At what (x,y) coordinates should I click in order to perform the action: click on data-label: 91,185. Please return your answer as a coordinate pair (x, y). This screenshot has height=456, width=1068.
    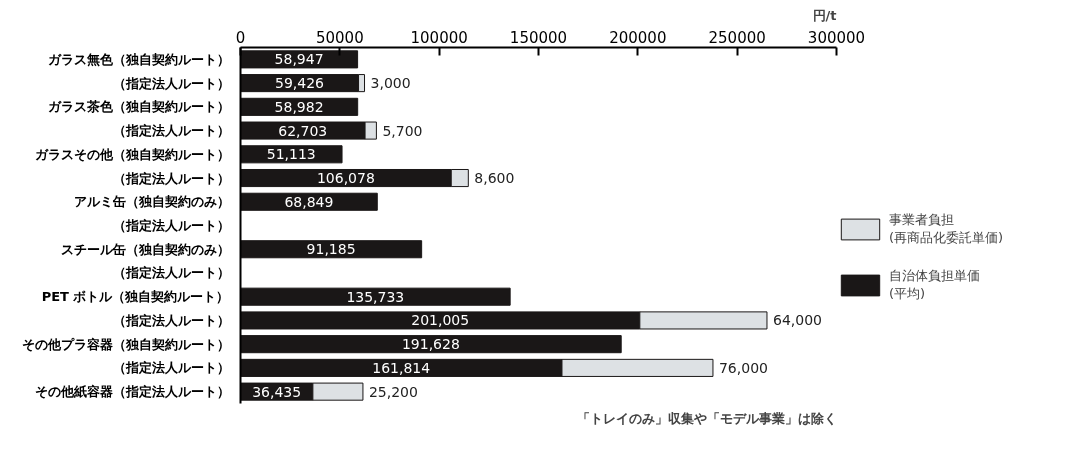
    Looking at the image, I should click on (331, 249).